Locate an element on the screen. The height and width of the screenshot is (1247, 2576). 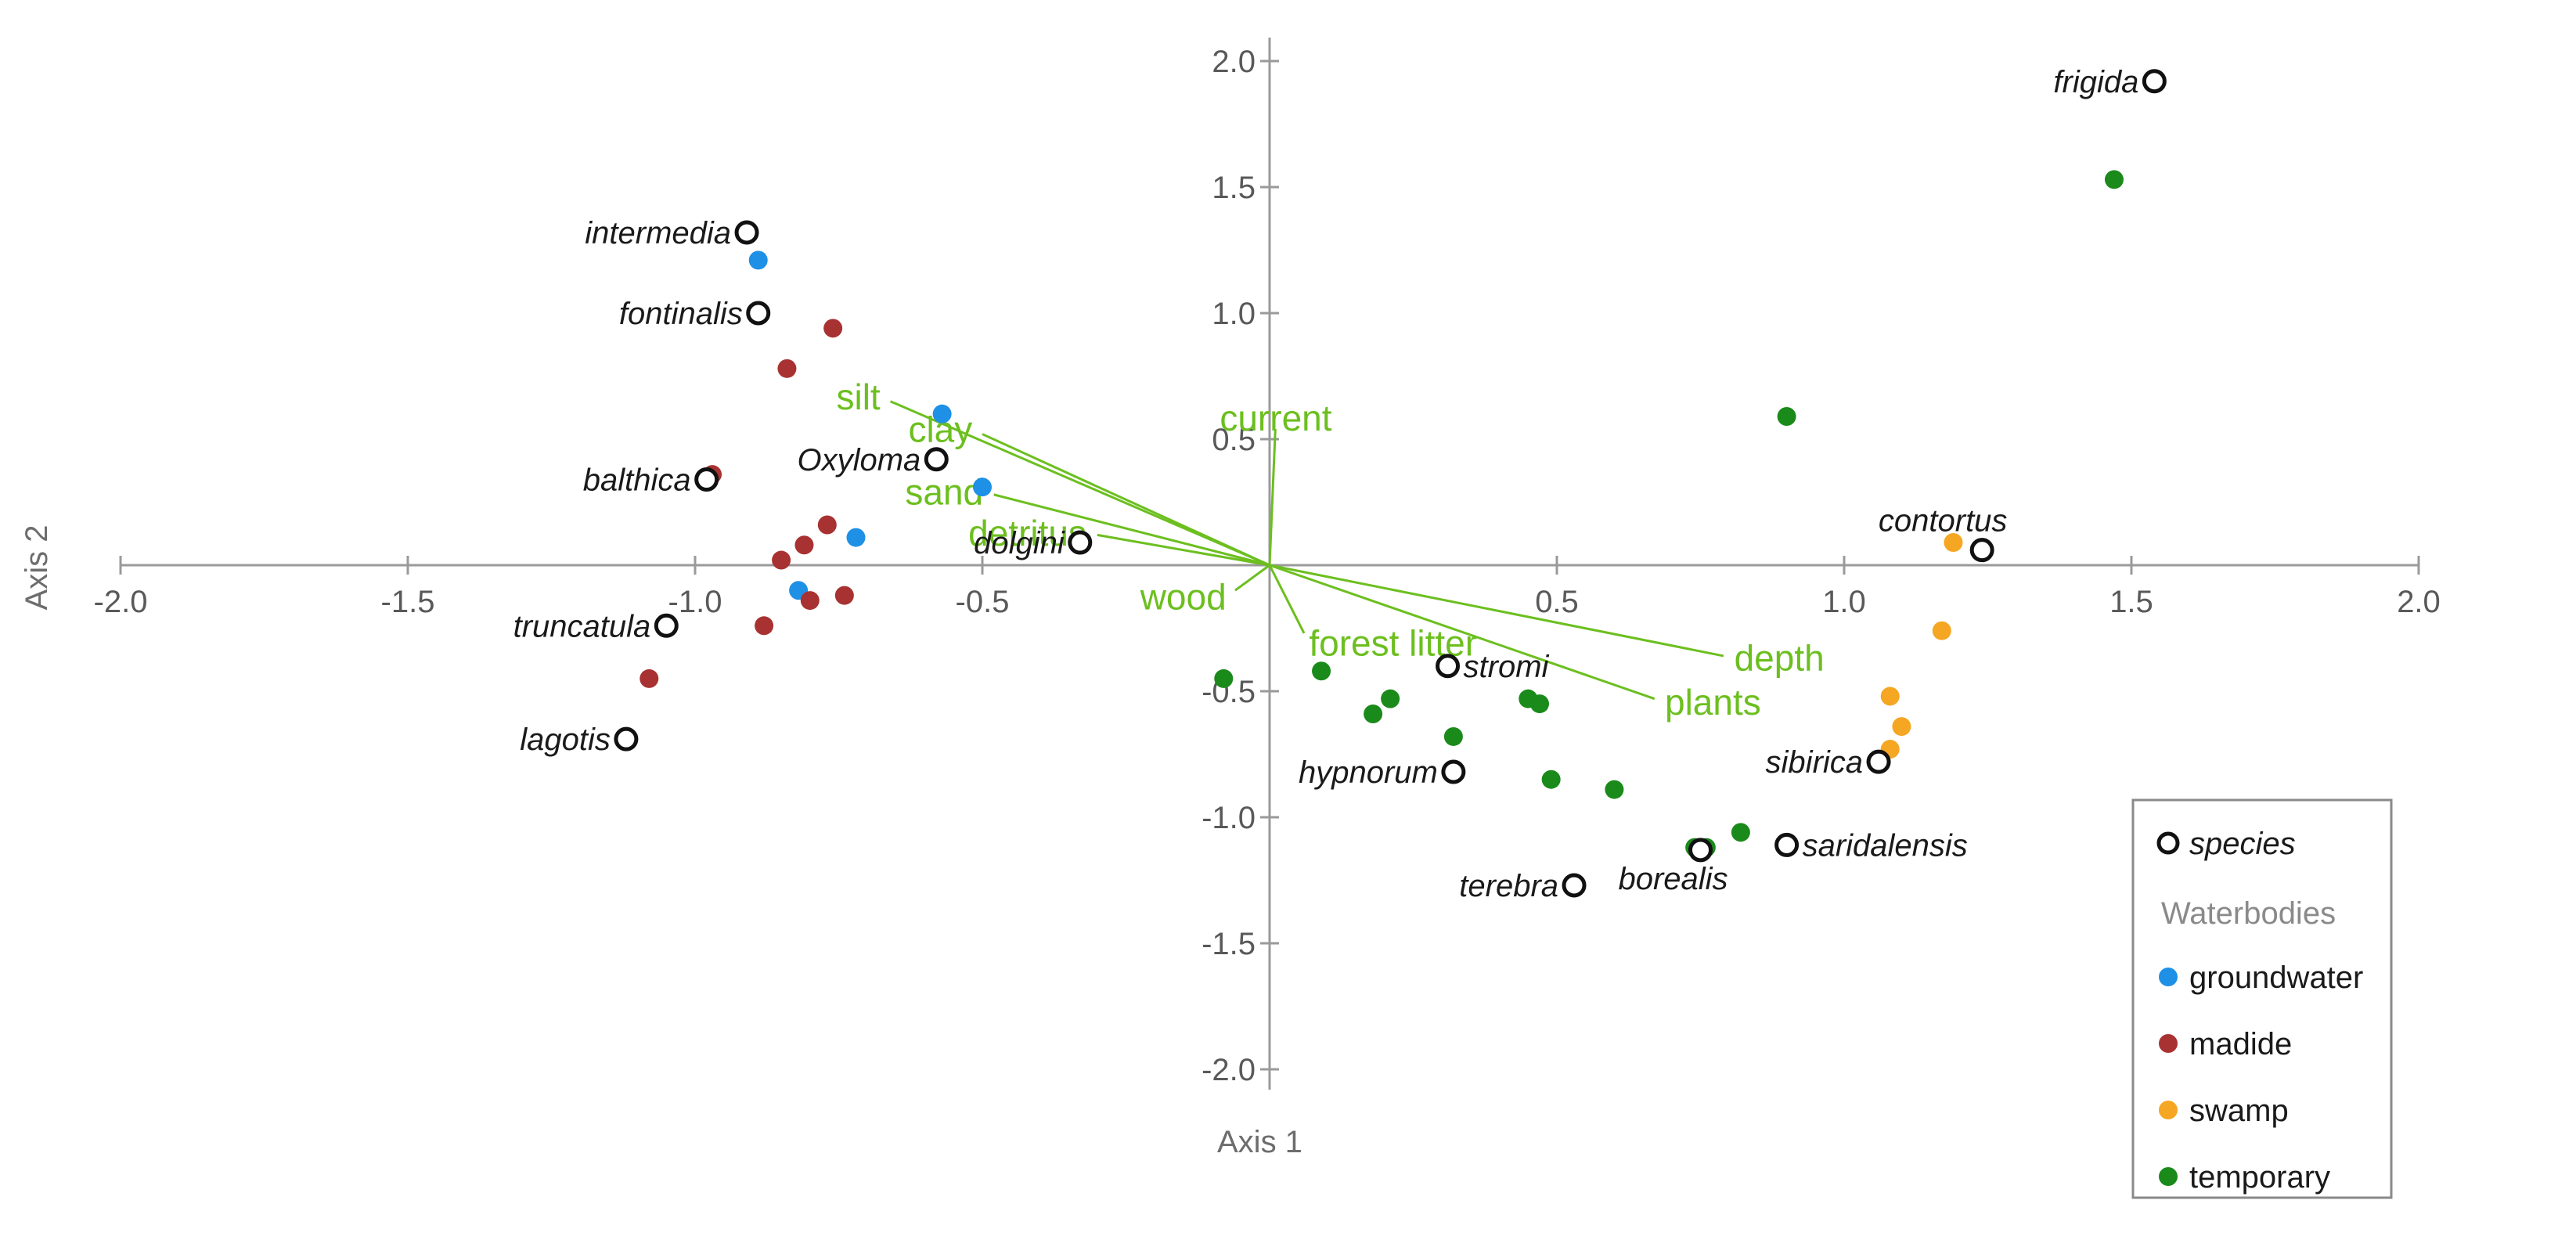
x-tick-label: 0.5 is located at coordinates (1557, 602).